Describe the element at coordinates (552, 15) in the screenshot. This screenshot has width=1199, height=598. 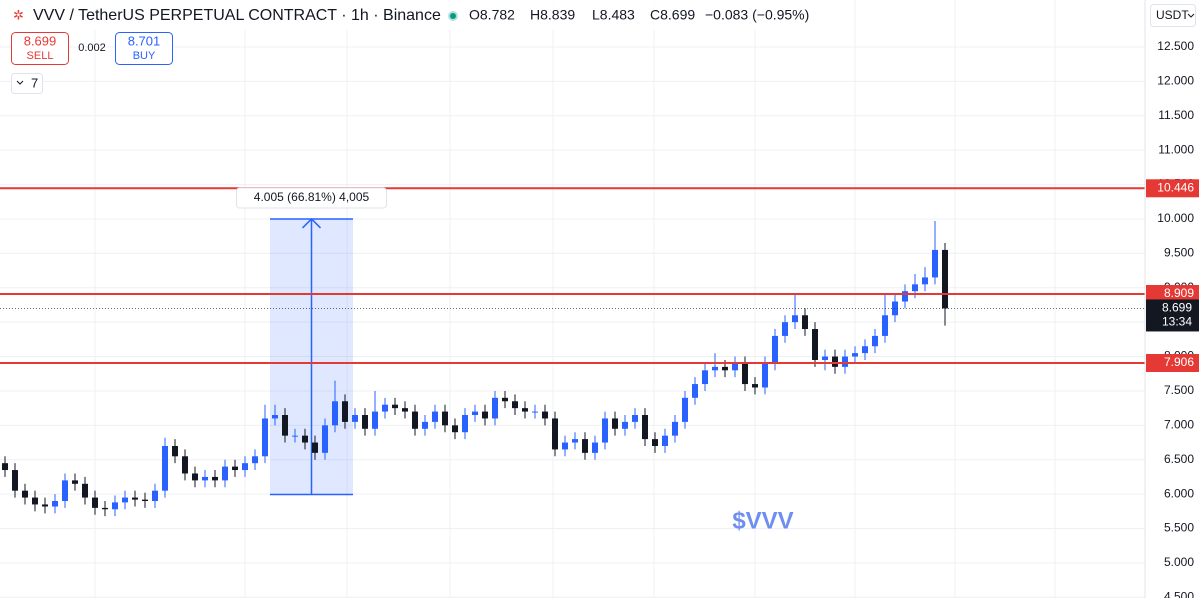
I see `ohlc-high: H8.839` at that location.